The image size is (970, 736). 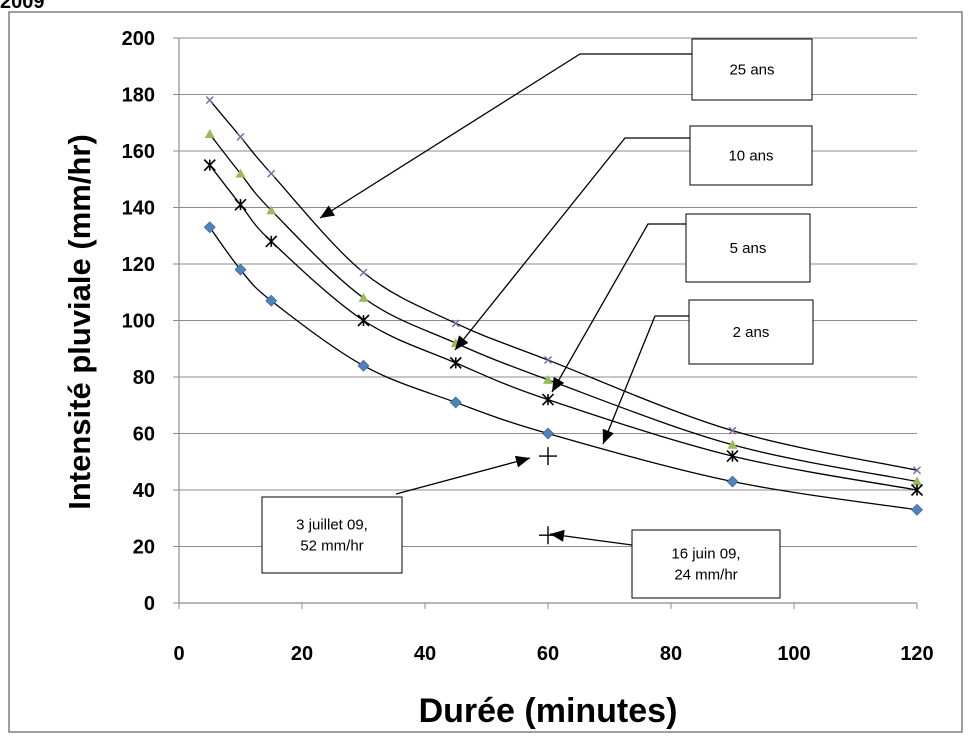 What do you see at coordinates (138, 152) in the screenshot?
I see `y-tick-label: 160` at bounding box center [138, 152].